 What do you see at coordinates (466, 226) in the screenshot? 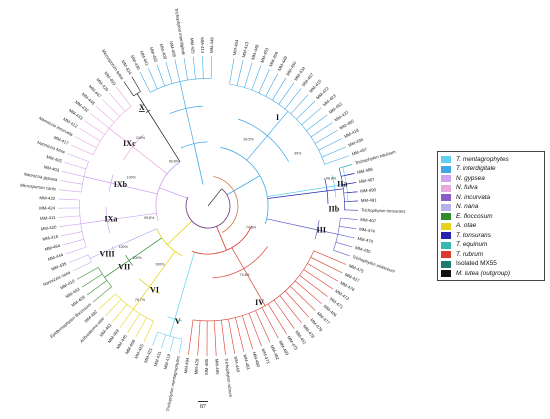
I see `legend-label: A. otae` at bounding box center [466, 226].